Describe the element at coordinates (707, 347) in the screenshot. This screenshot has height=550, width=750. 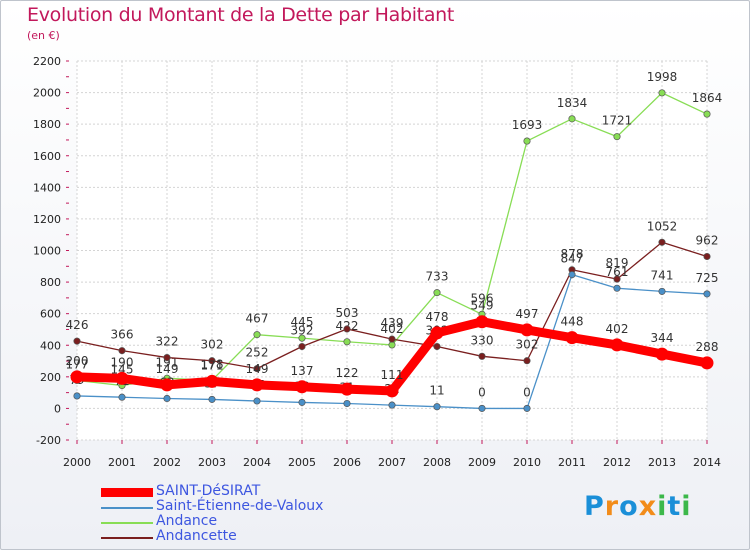
I see `data-label: 288` at that location.